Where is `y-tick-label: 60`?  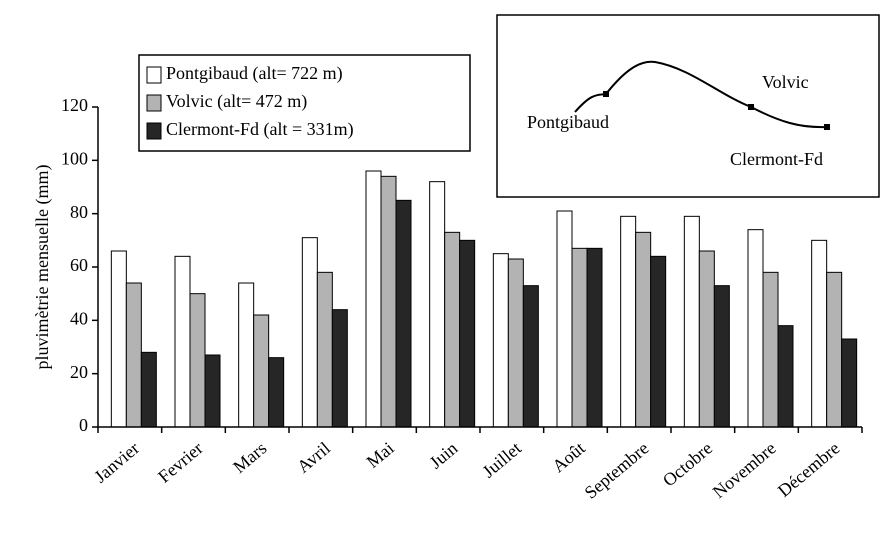
y-tick-label: 60 is located at coordinates (79, 265).